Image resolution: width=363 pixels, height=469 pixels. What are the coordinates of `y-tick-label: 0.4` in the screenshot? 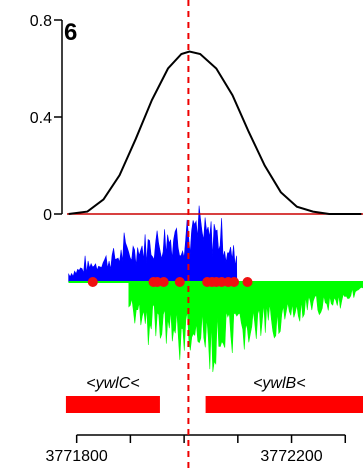 It's located at (41, 118).